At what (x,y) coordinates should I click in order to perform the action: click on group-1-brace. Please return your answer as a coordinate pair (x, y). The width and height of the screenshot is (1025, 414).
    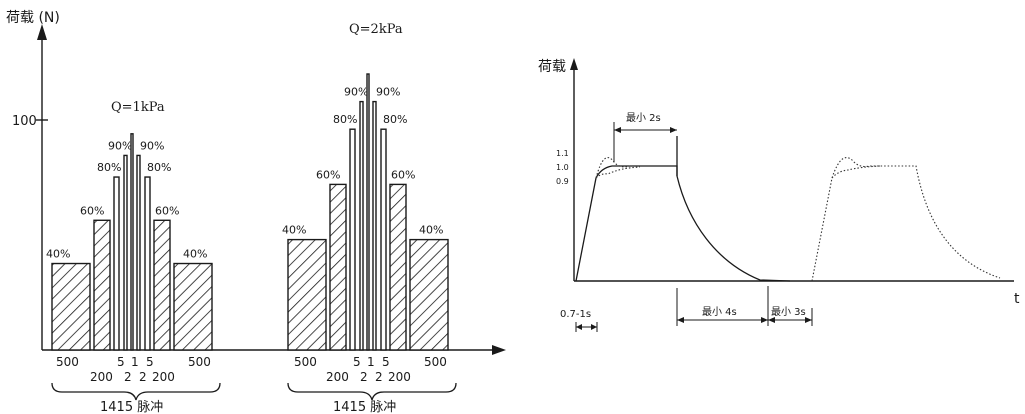
    Looking at the image, I should click on (136, 391).